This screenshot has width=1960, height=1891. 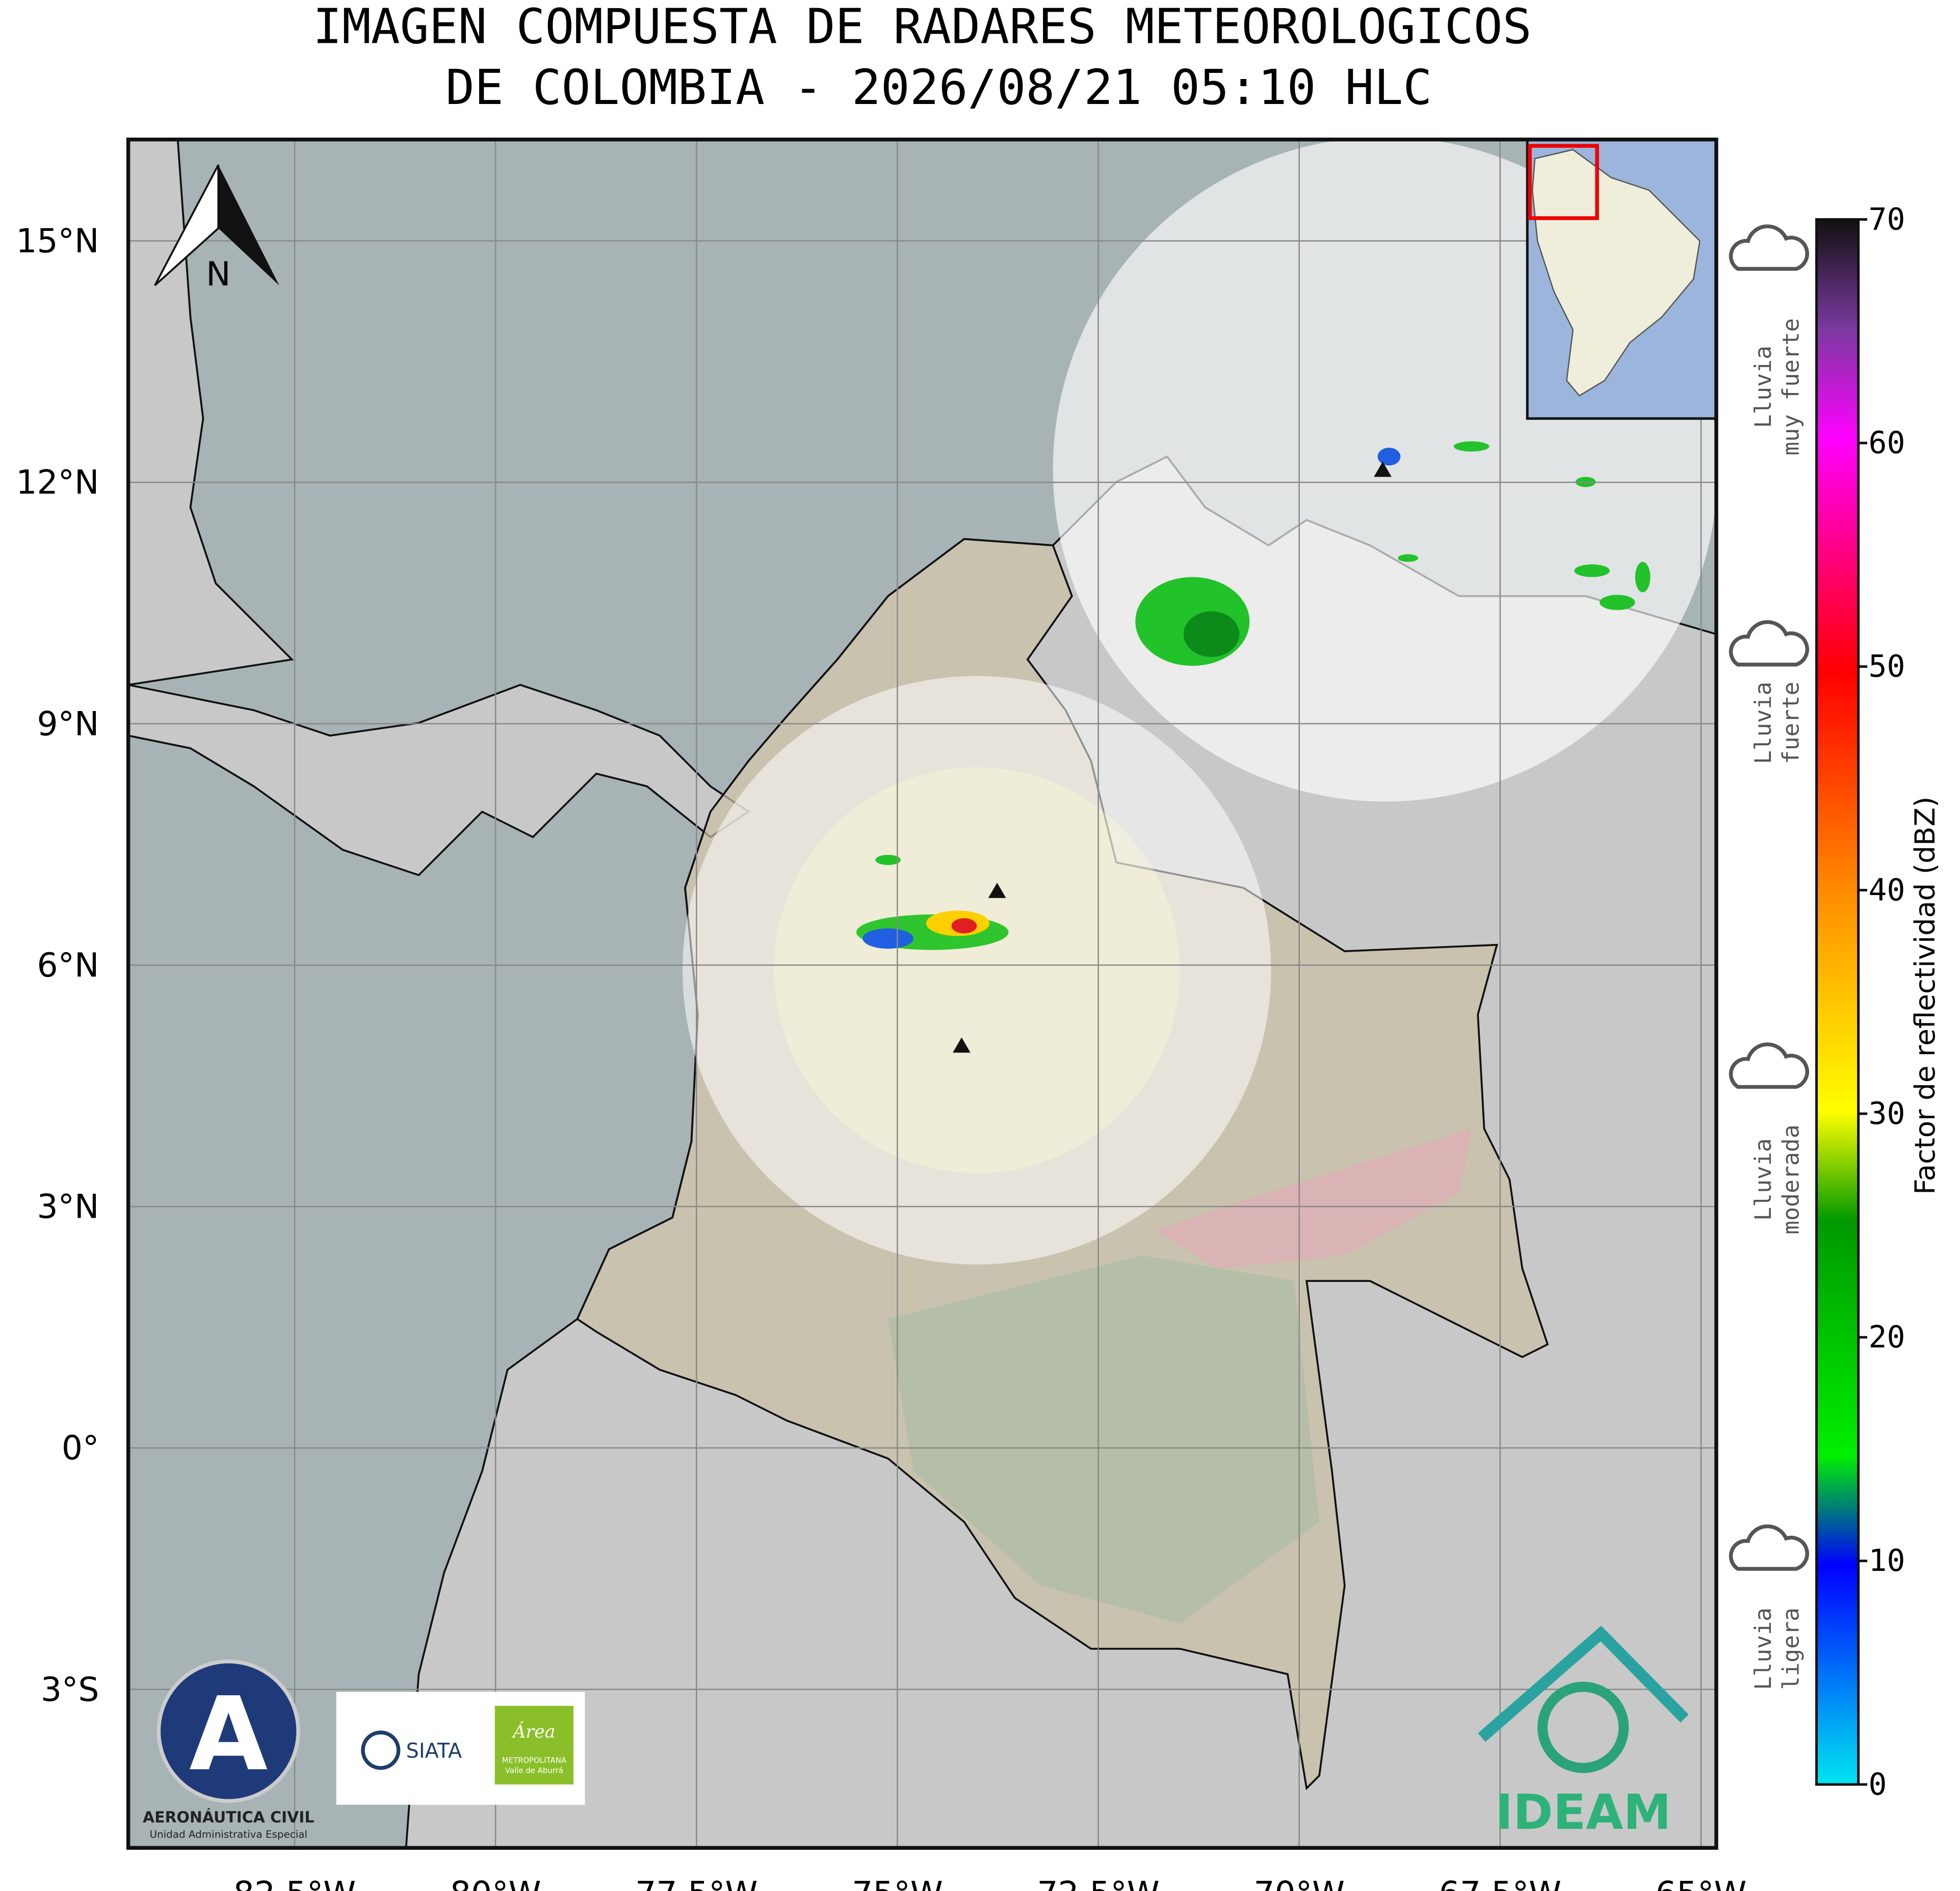 I want to click on title-line: DE COLOMBIA - 2026/08/21 05:10 HLC, so click(x=939, y=88).